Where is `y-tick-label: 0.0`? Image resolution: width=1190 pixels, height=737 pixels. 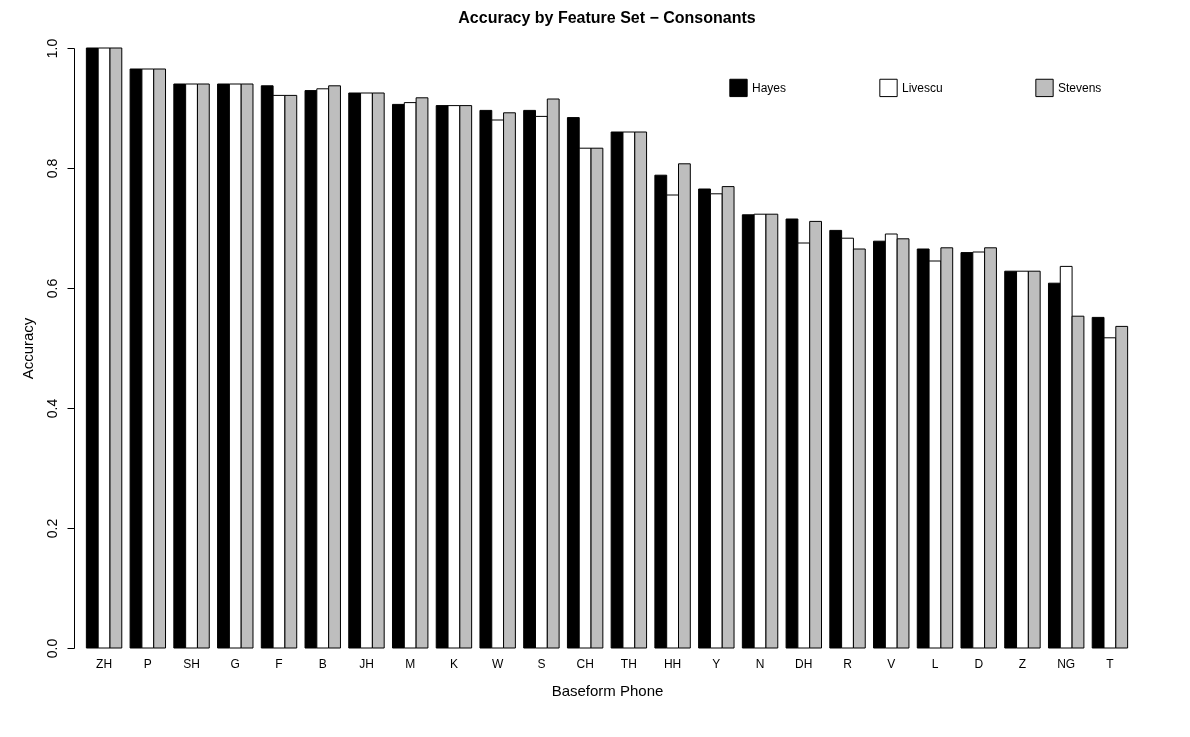
y-tick-label: 0.0 is located at coordinates (51, 648).